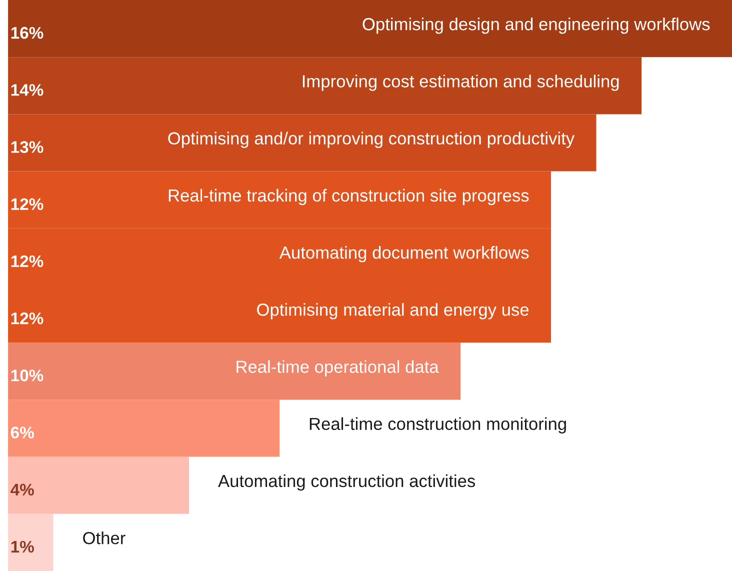  What do you see at coordinates (22, 546) in the screenshot?
I see `data-label: 1%` at bounding box center [22, 546].